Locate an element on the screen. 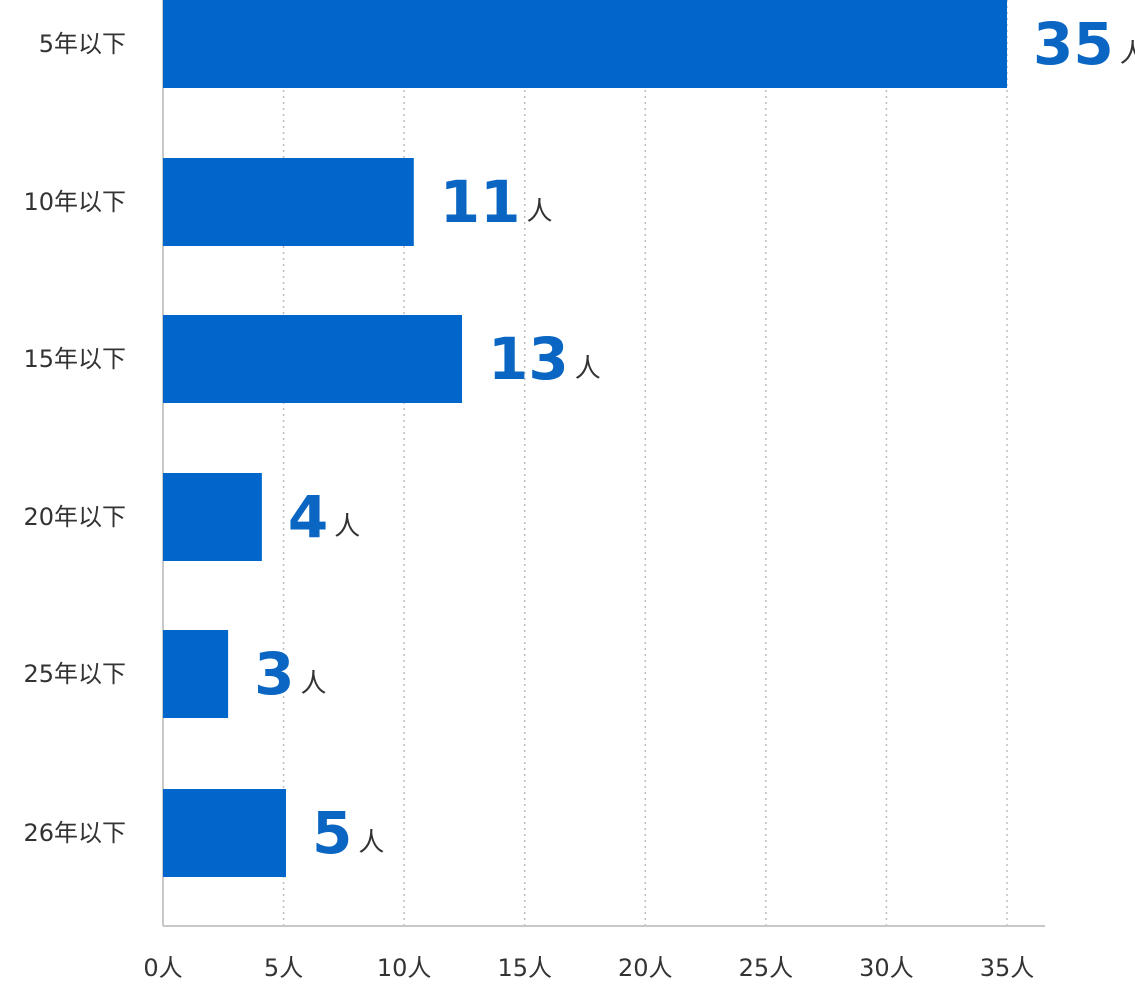 Image resolution: width=1135 pixels, height=986 pixels. x-tick-labels: 0人 5人 10人 15人 20人 25人 30人 35人 is located at coordinates (588, 968).